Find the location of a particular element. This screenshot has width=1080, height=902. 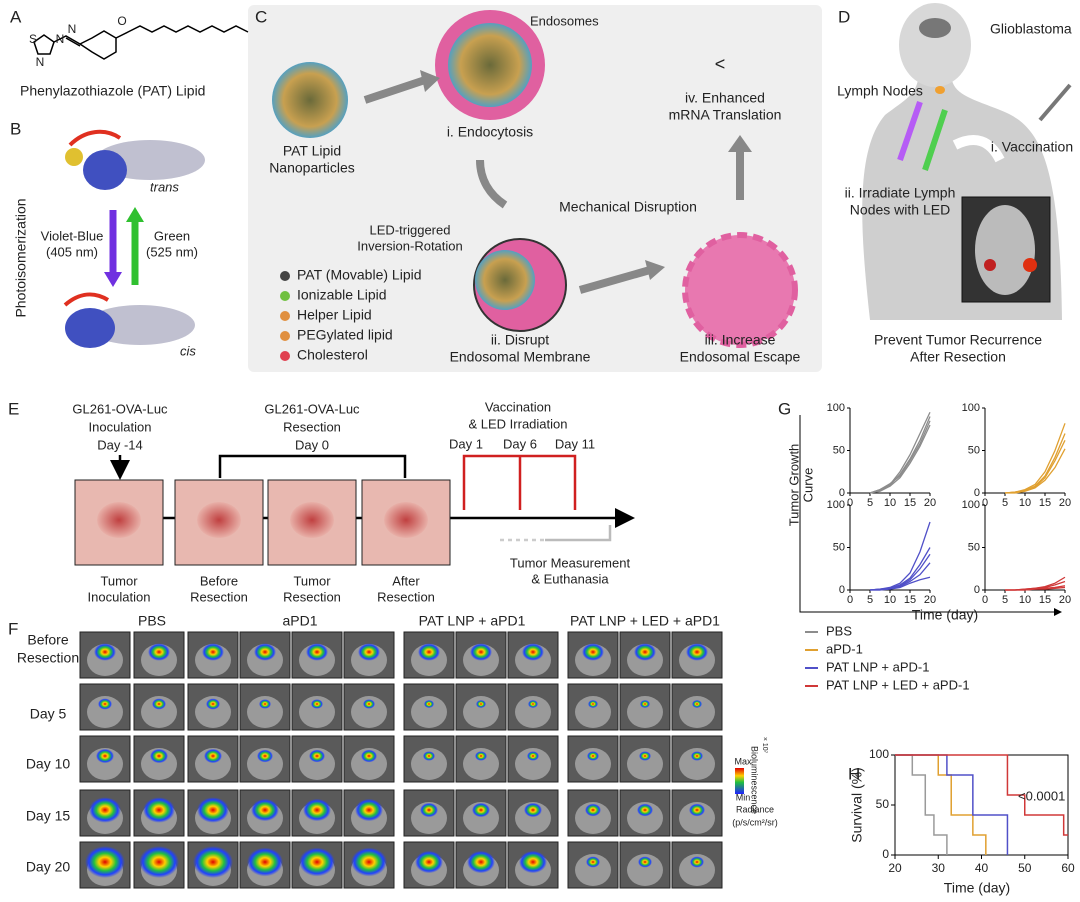

group-label: PBS is located at coordinates (152, 621).